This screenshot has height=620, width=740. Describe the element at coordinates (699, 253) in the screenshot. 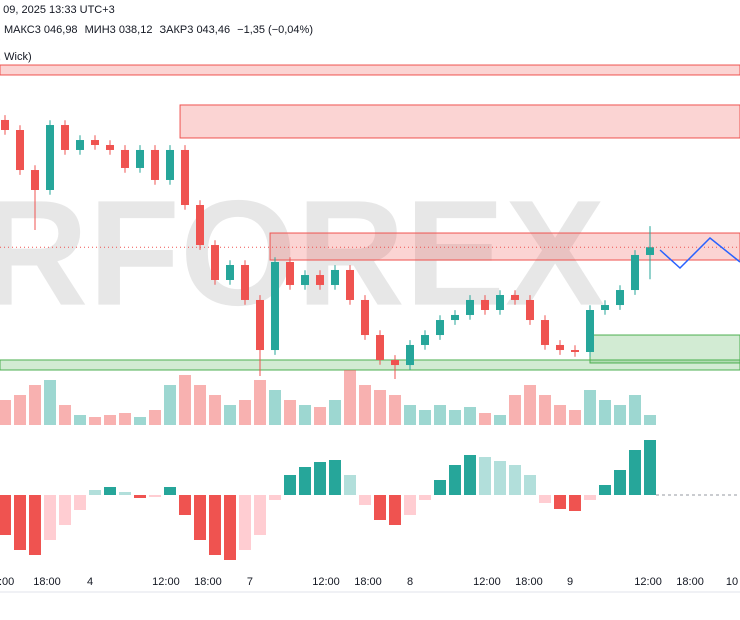

I see `projection-line` at that location.